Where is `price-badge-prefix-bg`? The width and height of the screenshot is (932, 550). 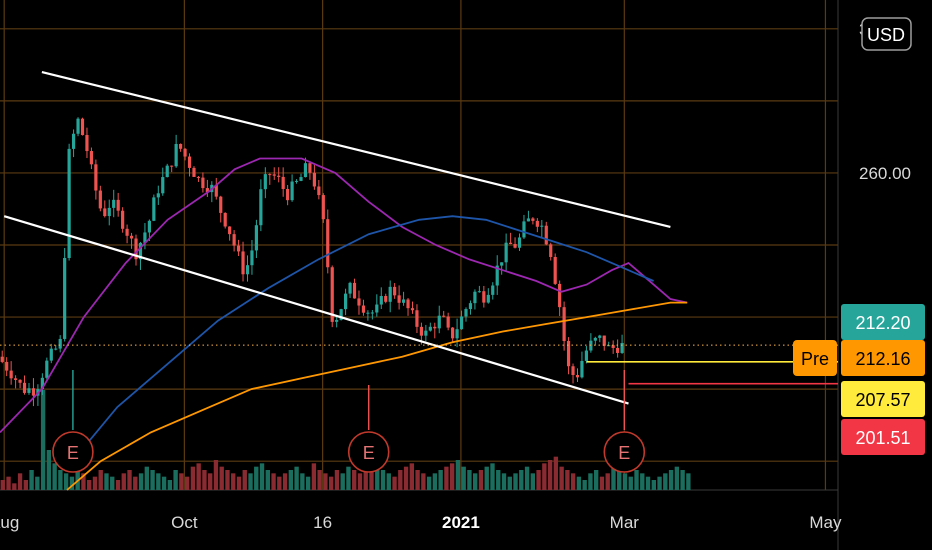 price-badge-prefix-bg is located at coordinates (815, 358).